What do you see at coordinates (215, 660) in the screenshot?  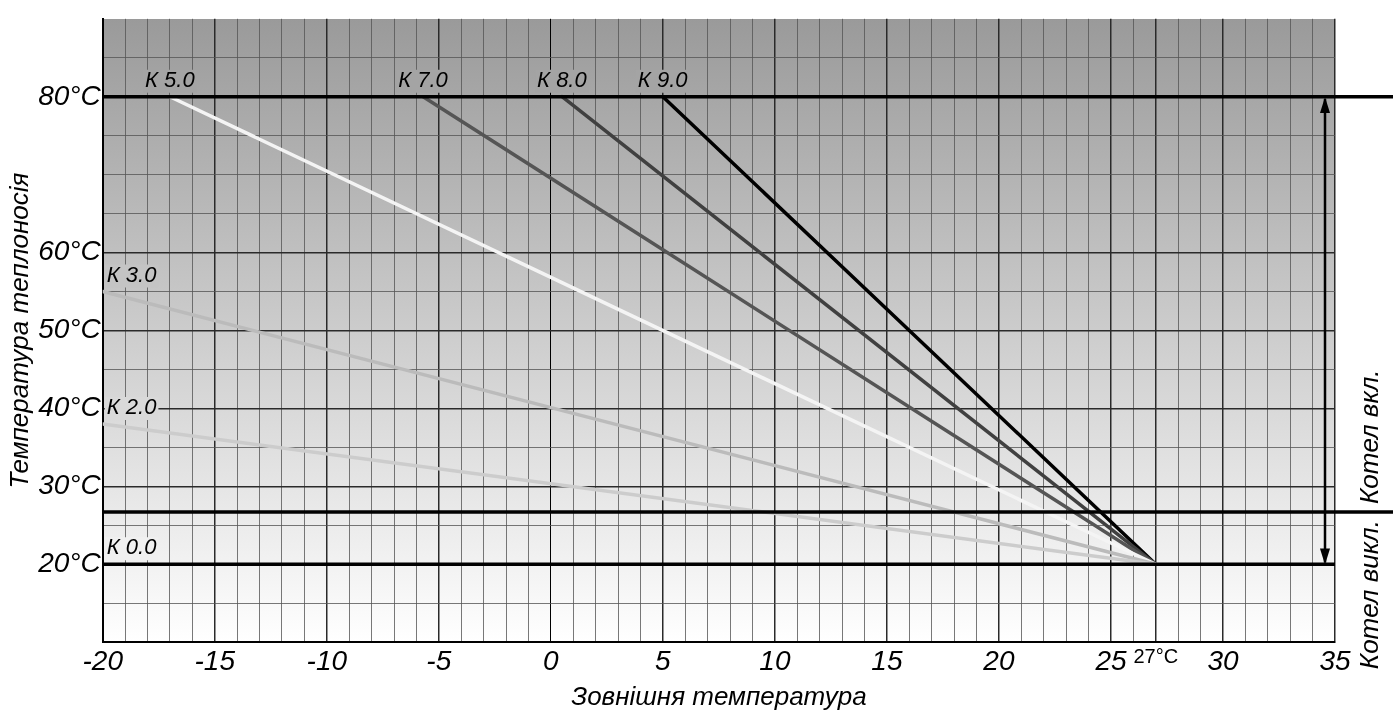 I see `x-tick-label: -15` at bounding box center [215, 660].